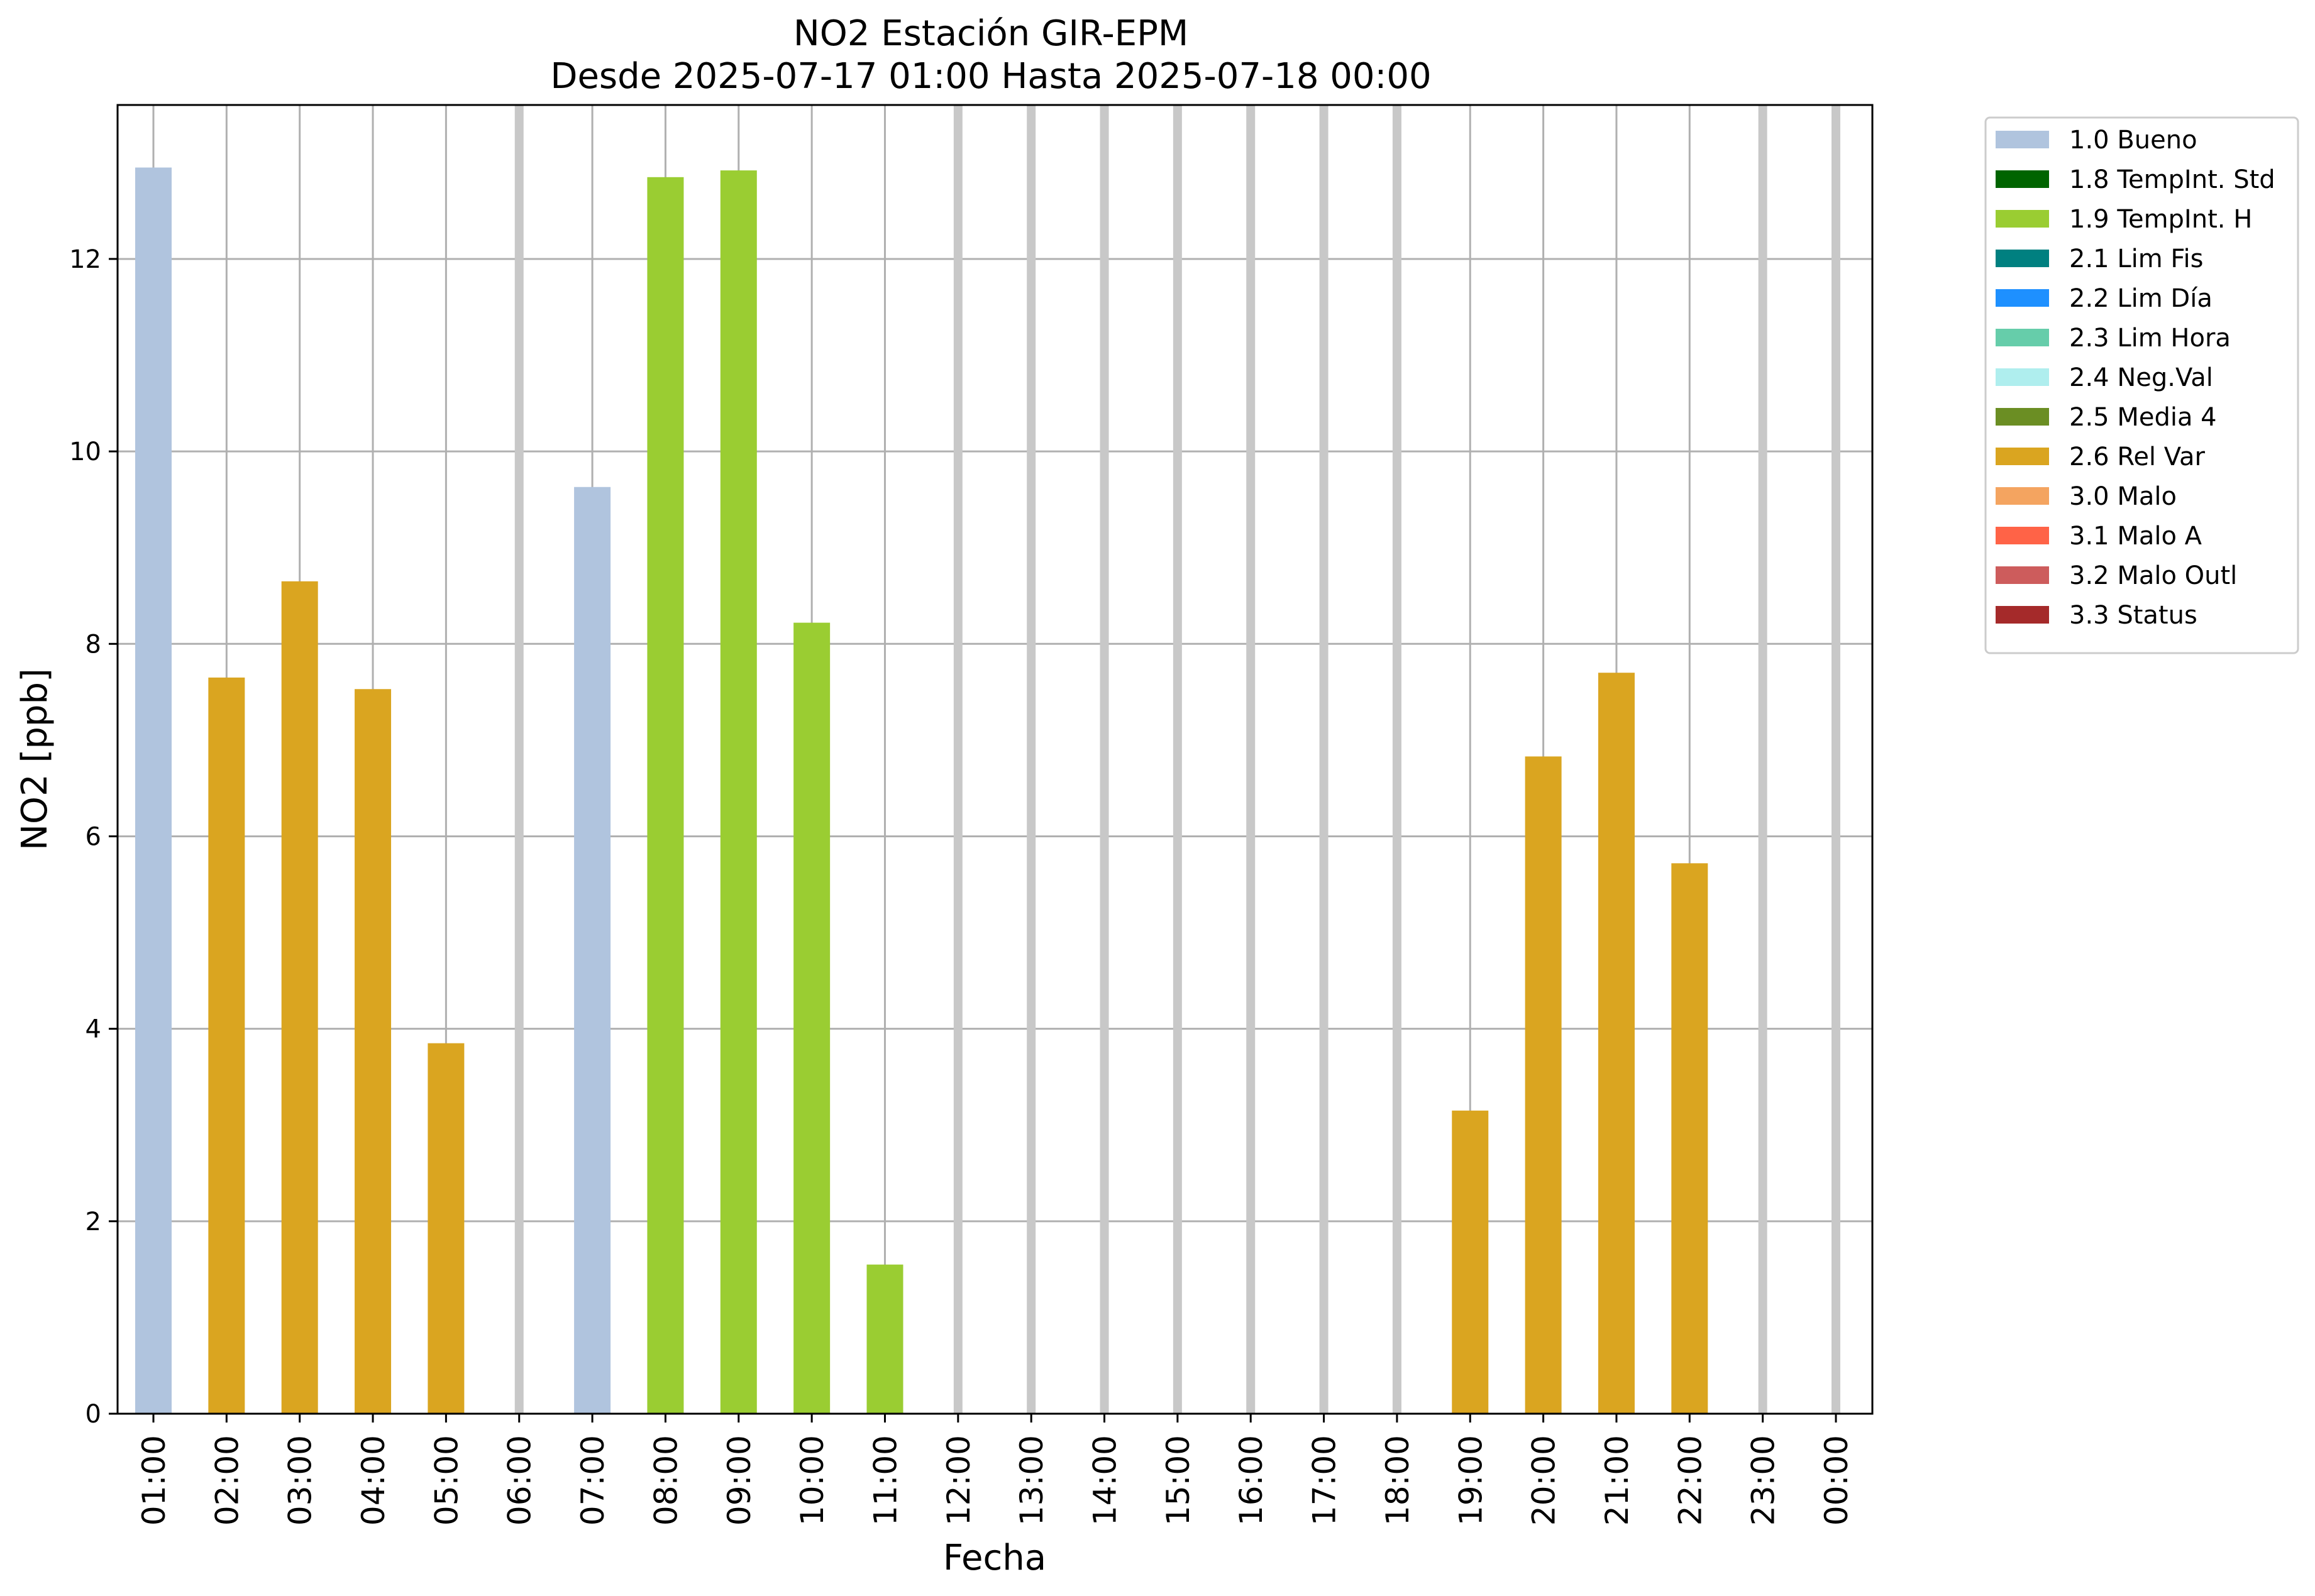 This screenshot has height=1596, width=2315. I want to click on x-tick-label: 02:00, so click(227, 1480).